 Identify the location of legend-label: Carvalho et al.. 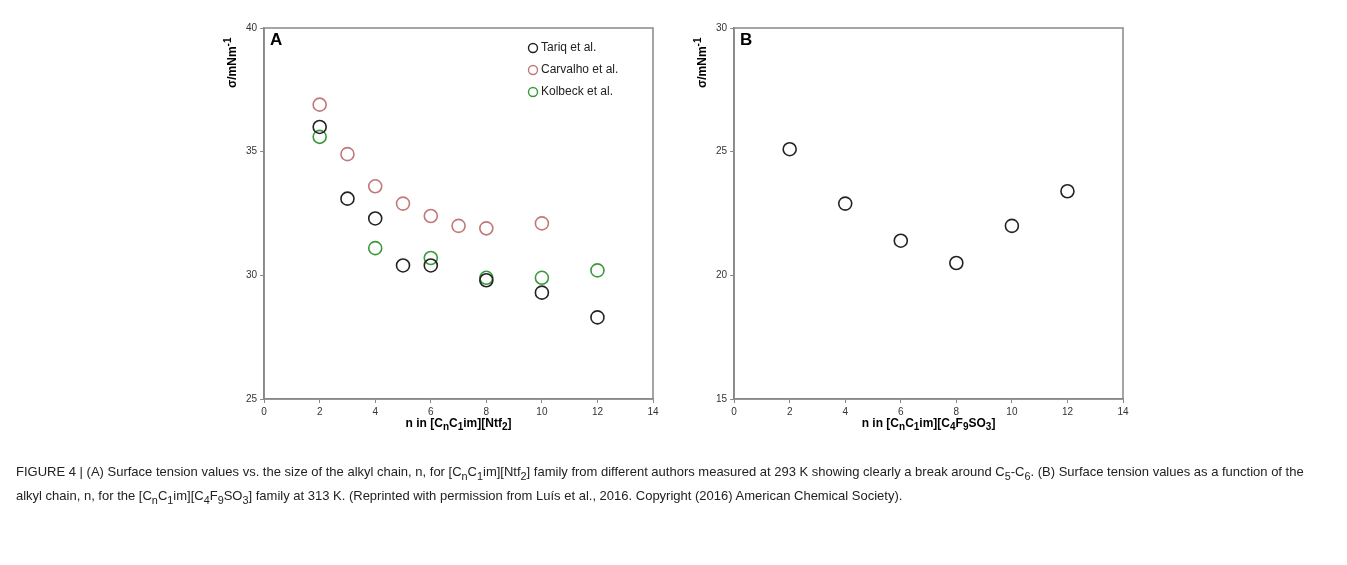
(580, 69).